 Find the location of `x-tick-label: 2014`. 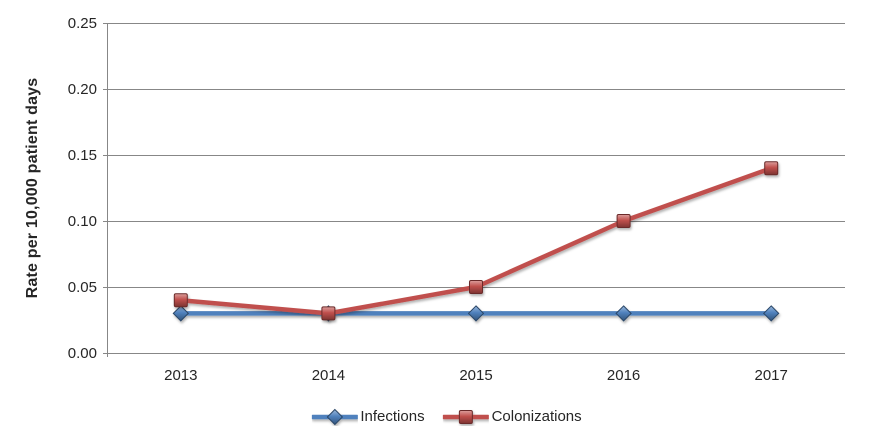

x-tick-label: 2014 is located at coordinates (328, 375).